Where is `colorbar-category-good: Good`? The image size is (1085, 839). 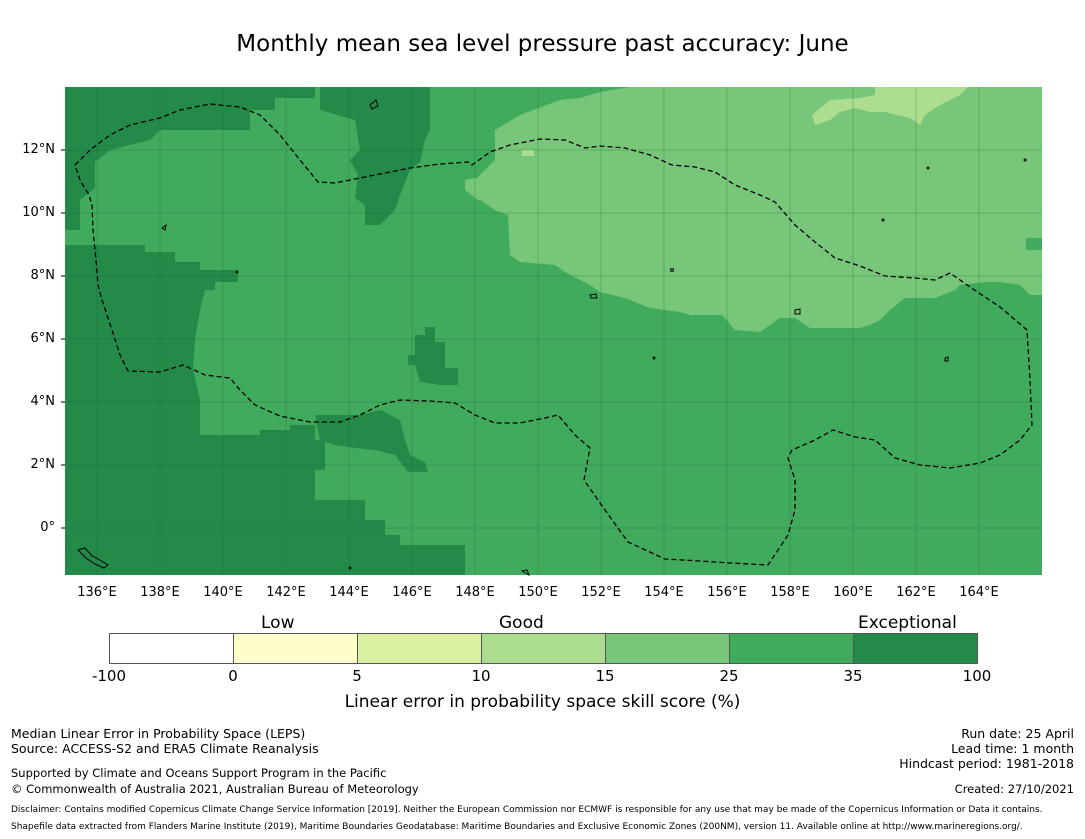
colorbar-category-good: Good is located at coordinates (521, 623).